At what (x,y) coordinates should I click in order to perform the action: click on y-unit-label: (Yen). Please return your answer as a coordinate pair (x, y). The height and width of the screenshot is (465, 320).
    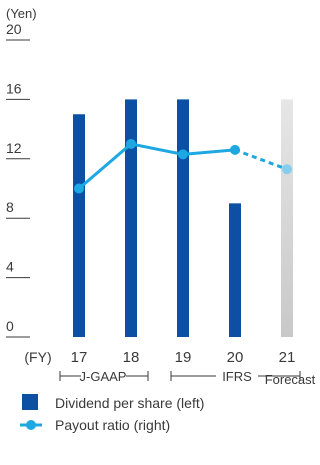
    Looking at the image, I should click on (21, 13).